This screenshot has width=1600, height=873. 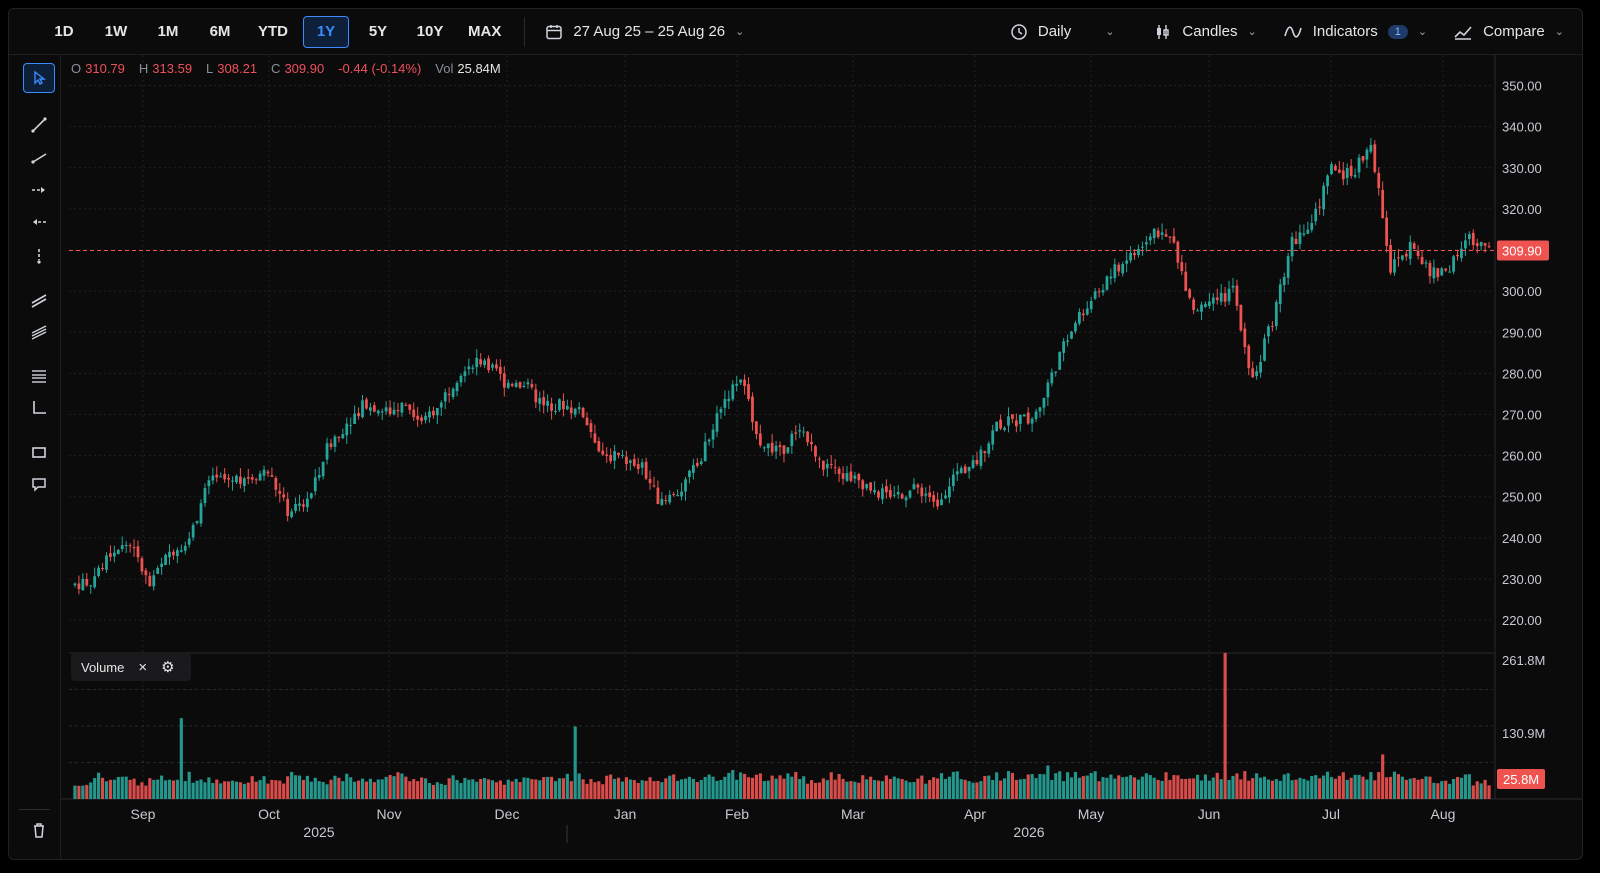 I want to click on price-tick-label: 300.00, so click(x=1522, y=291).